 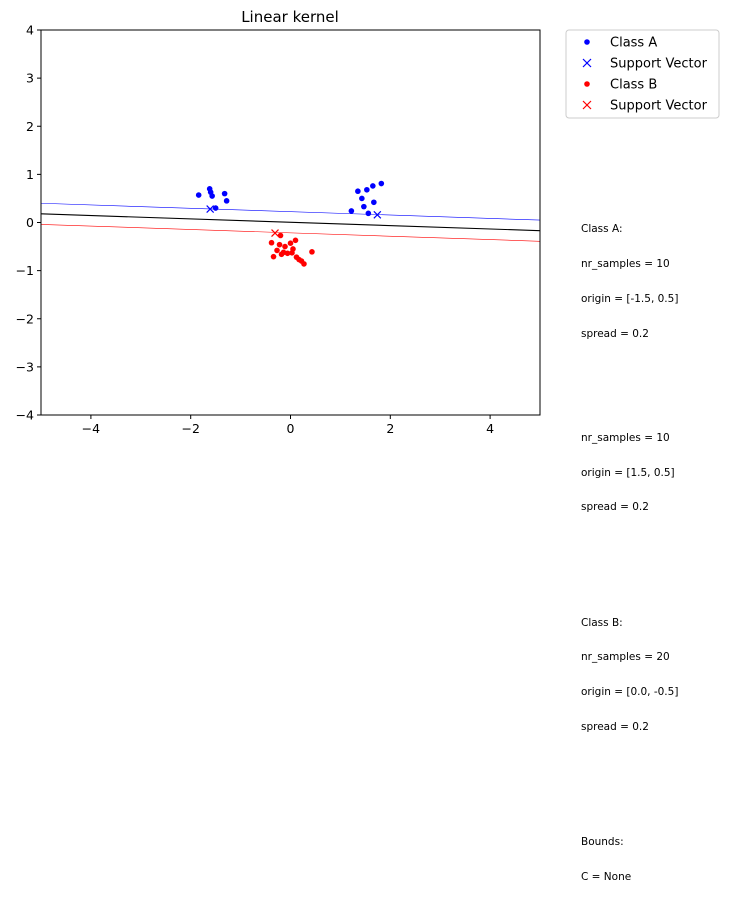 What do you see at coordinates (91, 428) in the screenshot?
I see `x-tick-label: −4` at bounding box center [91, 428].